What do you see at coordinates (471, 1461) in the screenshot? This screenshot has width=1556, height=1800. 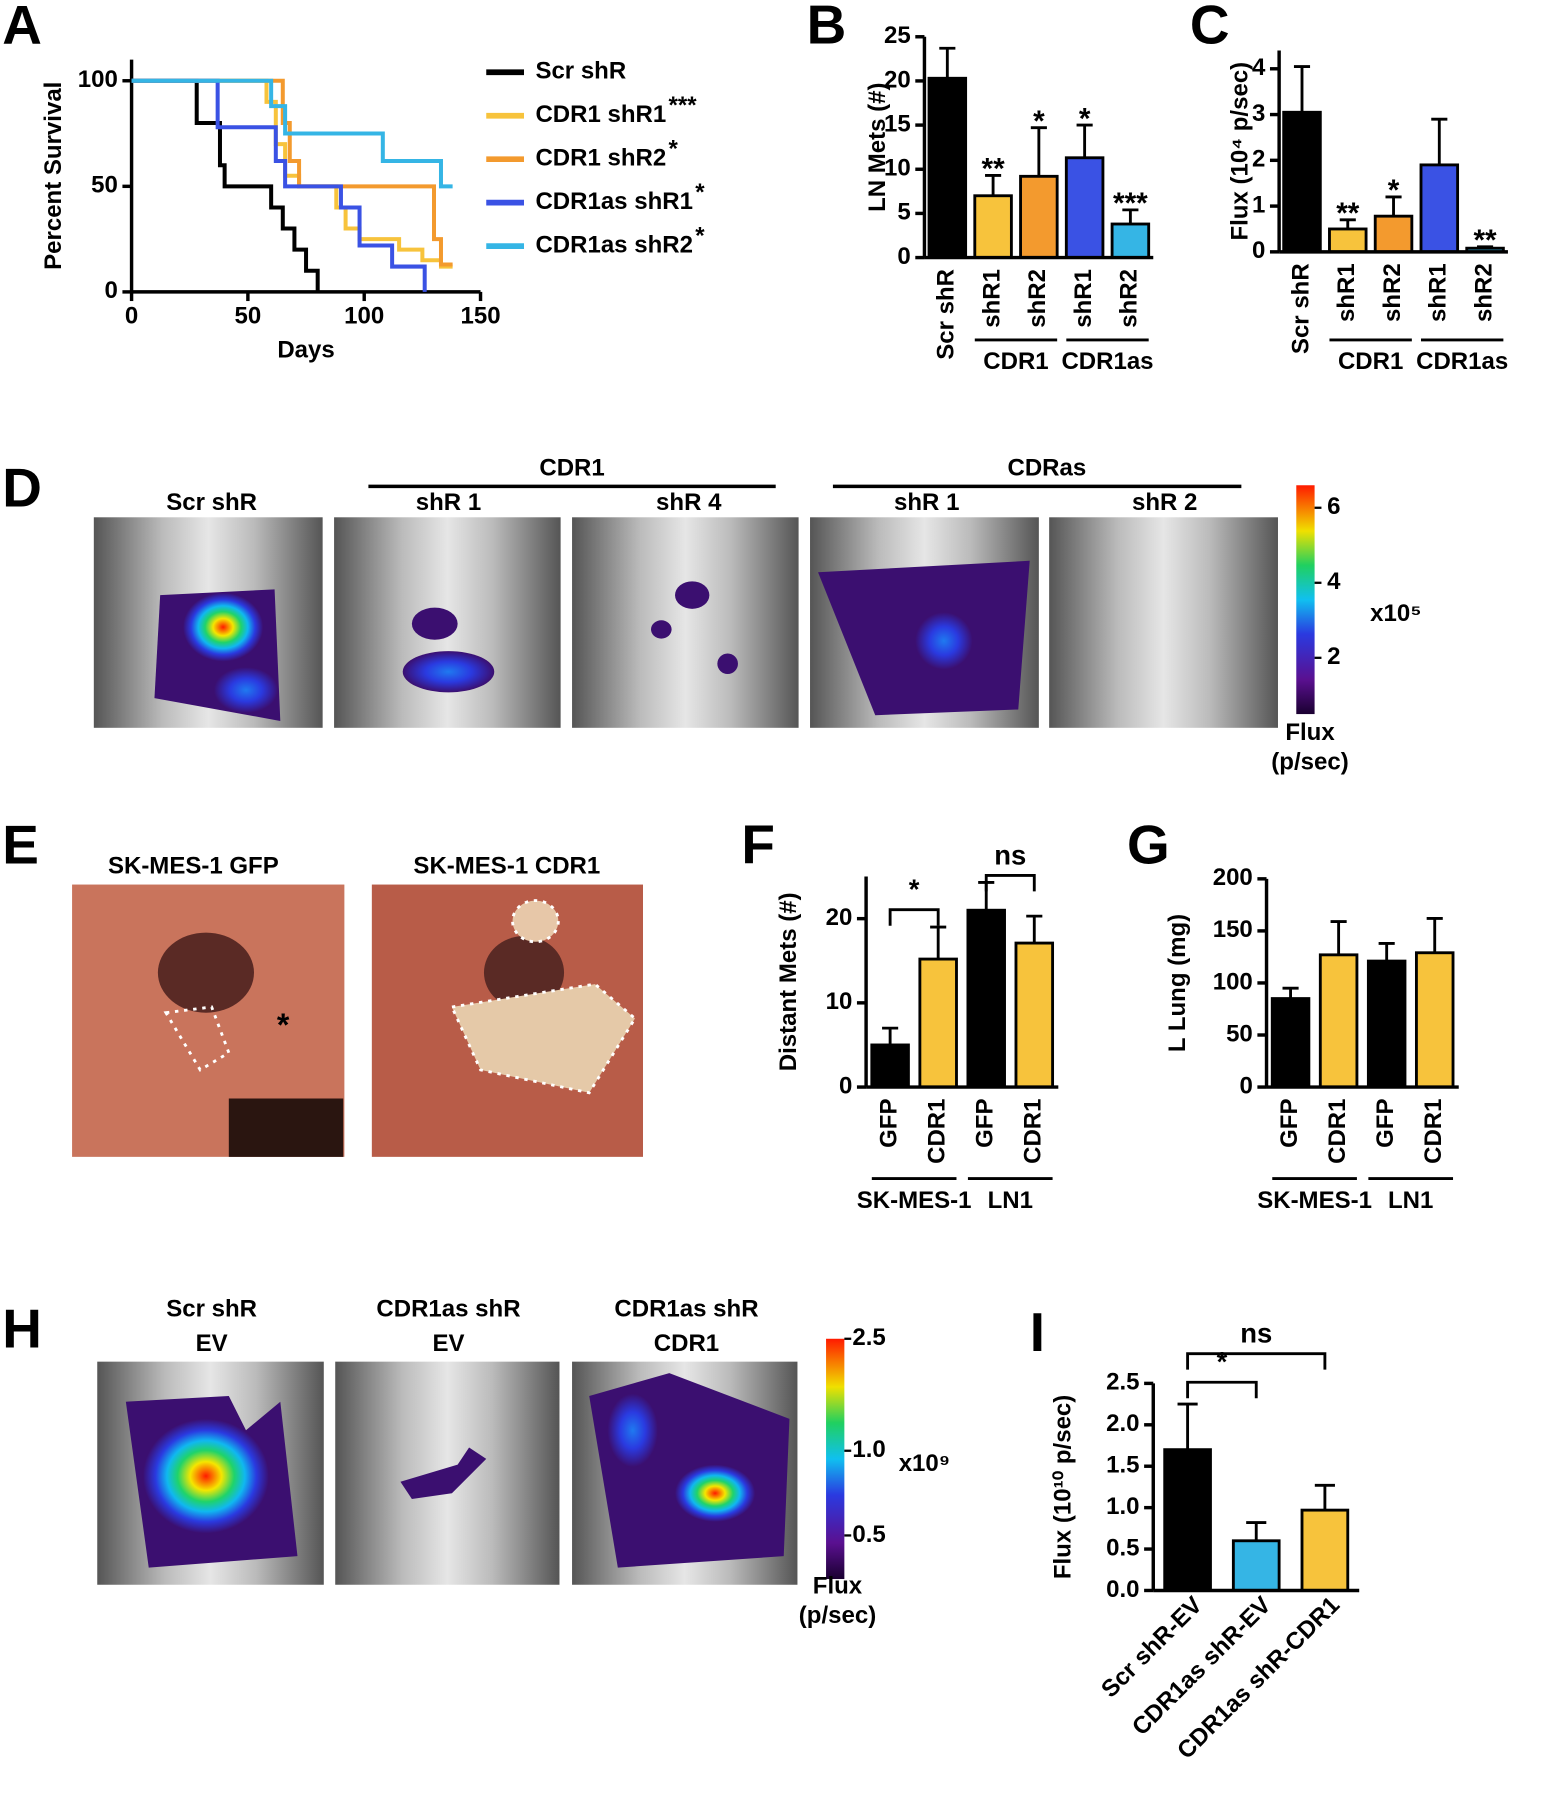 I see `panel-h-images` at bounding box center [471, 1461].